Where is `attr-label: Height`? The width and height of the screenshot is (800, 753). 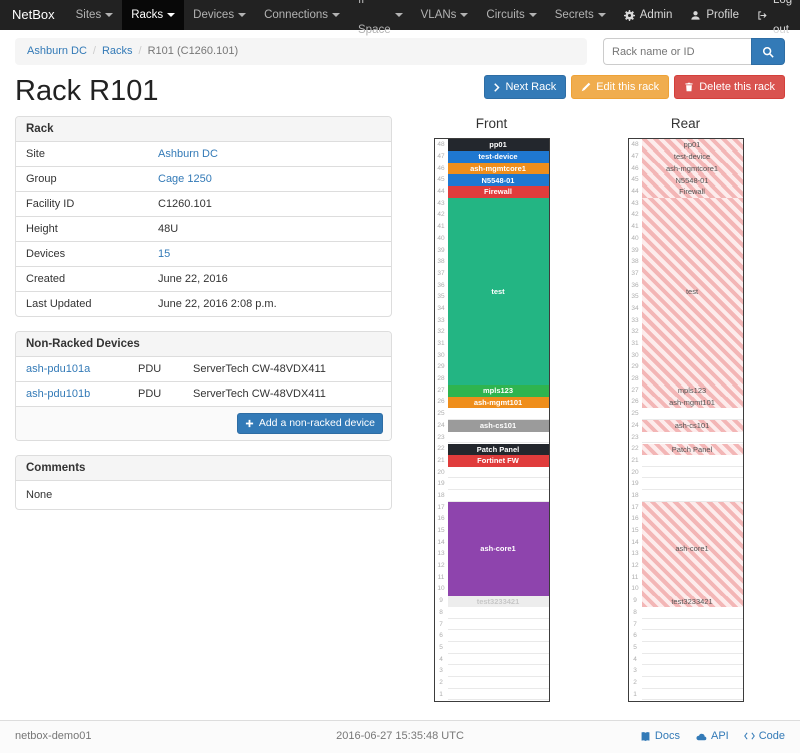
attr-label: Height is located at coordinates (82, 229).